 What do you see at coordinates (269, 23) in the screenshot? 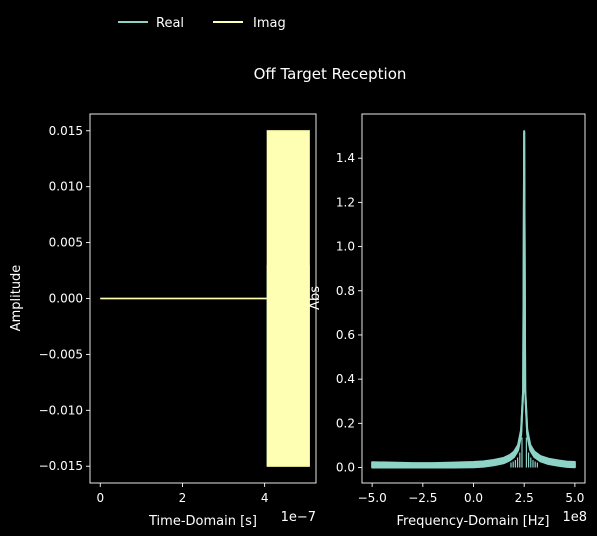
I see `legend-imag-label: Imag` at bounding box center [269, 23].